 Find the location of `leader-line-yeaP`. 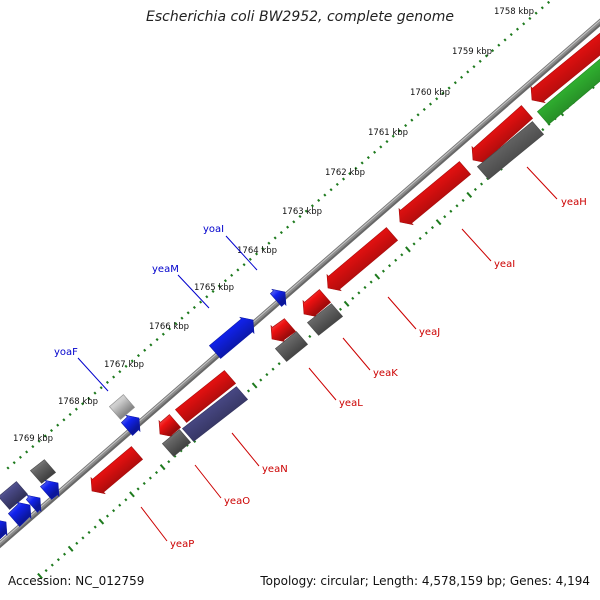

leader-line-yeaP is located at coordinates (154, 524).